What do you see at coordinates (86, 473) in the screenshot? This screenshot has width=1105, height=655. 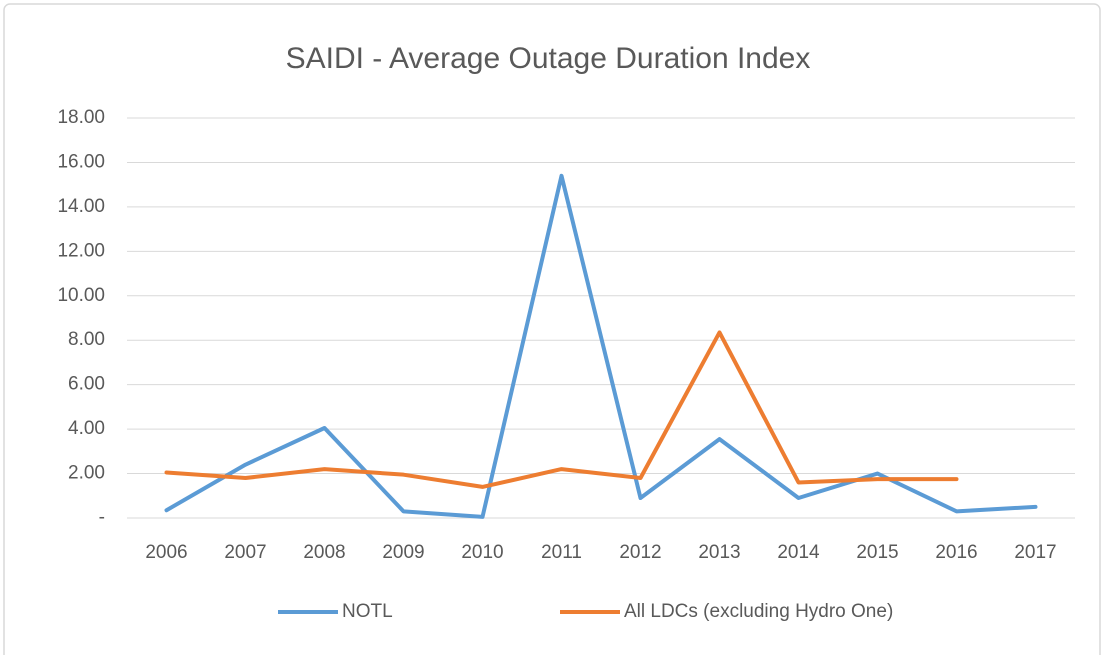 I see `y-tick-label: 2.00` at bounding box center [86, 473].